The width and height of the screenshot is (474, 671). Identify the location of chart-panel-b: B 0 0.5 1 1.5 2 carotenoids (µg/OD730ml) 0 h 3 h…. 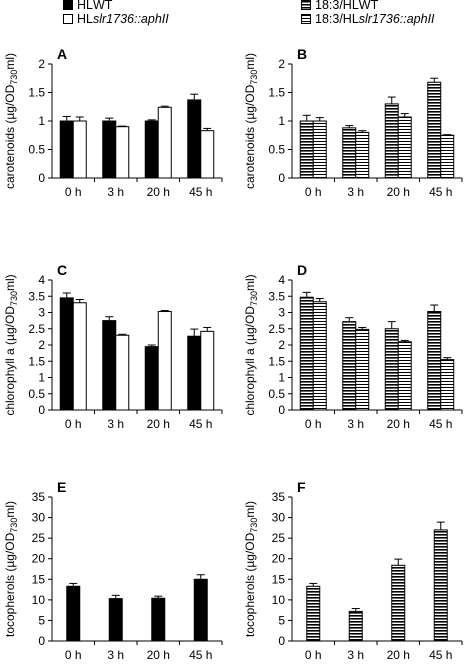
(353, 122).